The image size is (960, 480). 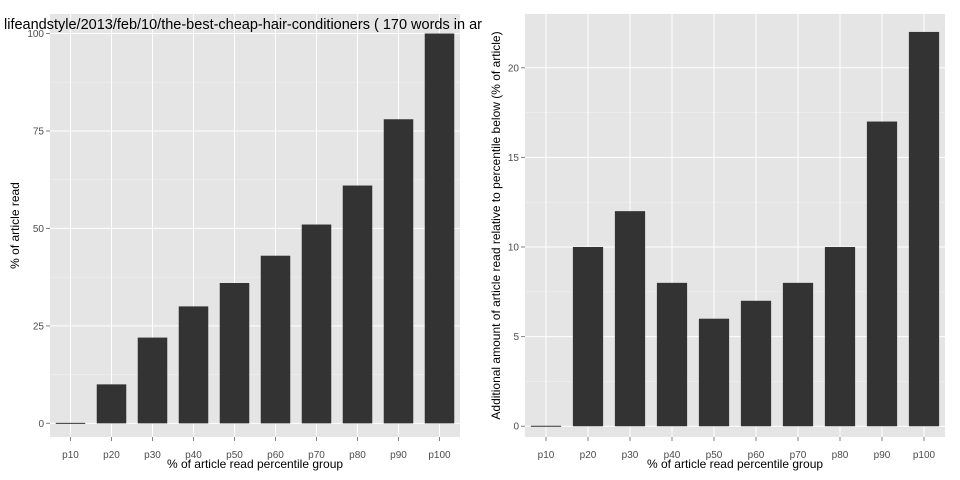 I want to click on y-tick-label: 5, so click(x=516, y=337).